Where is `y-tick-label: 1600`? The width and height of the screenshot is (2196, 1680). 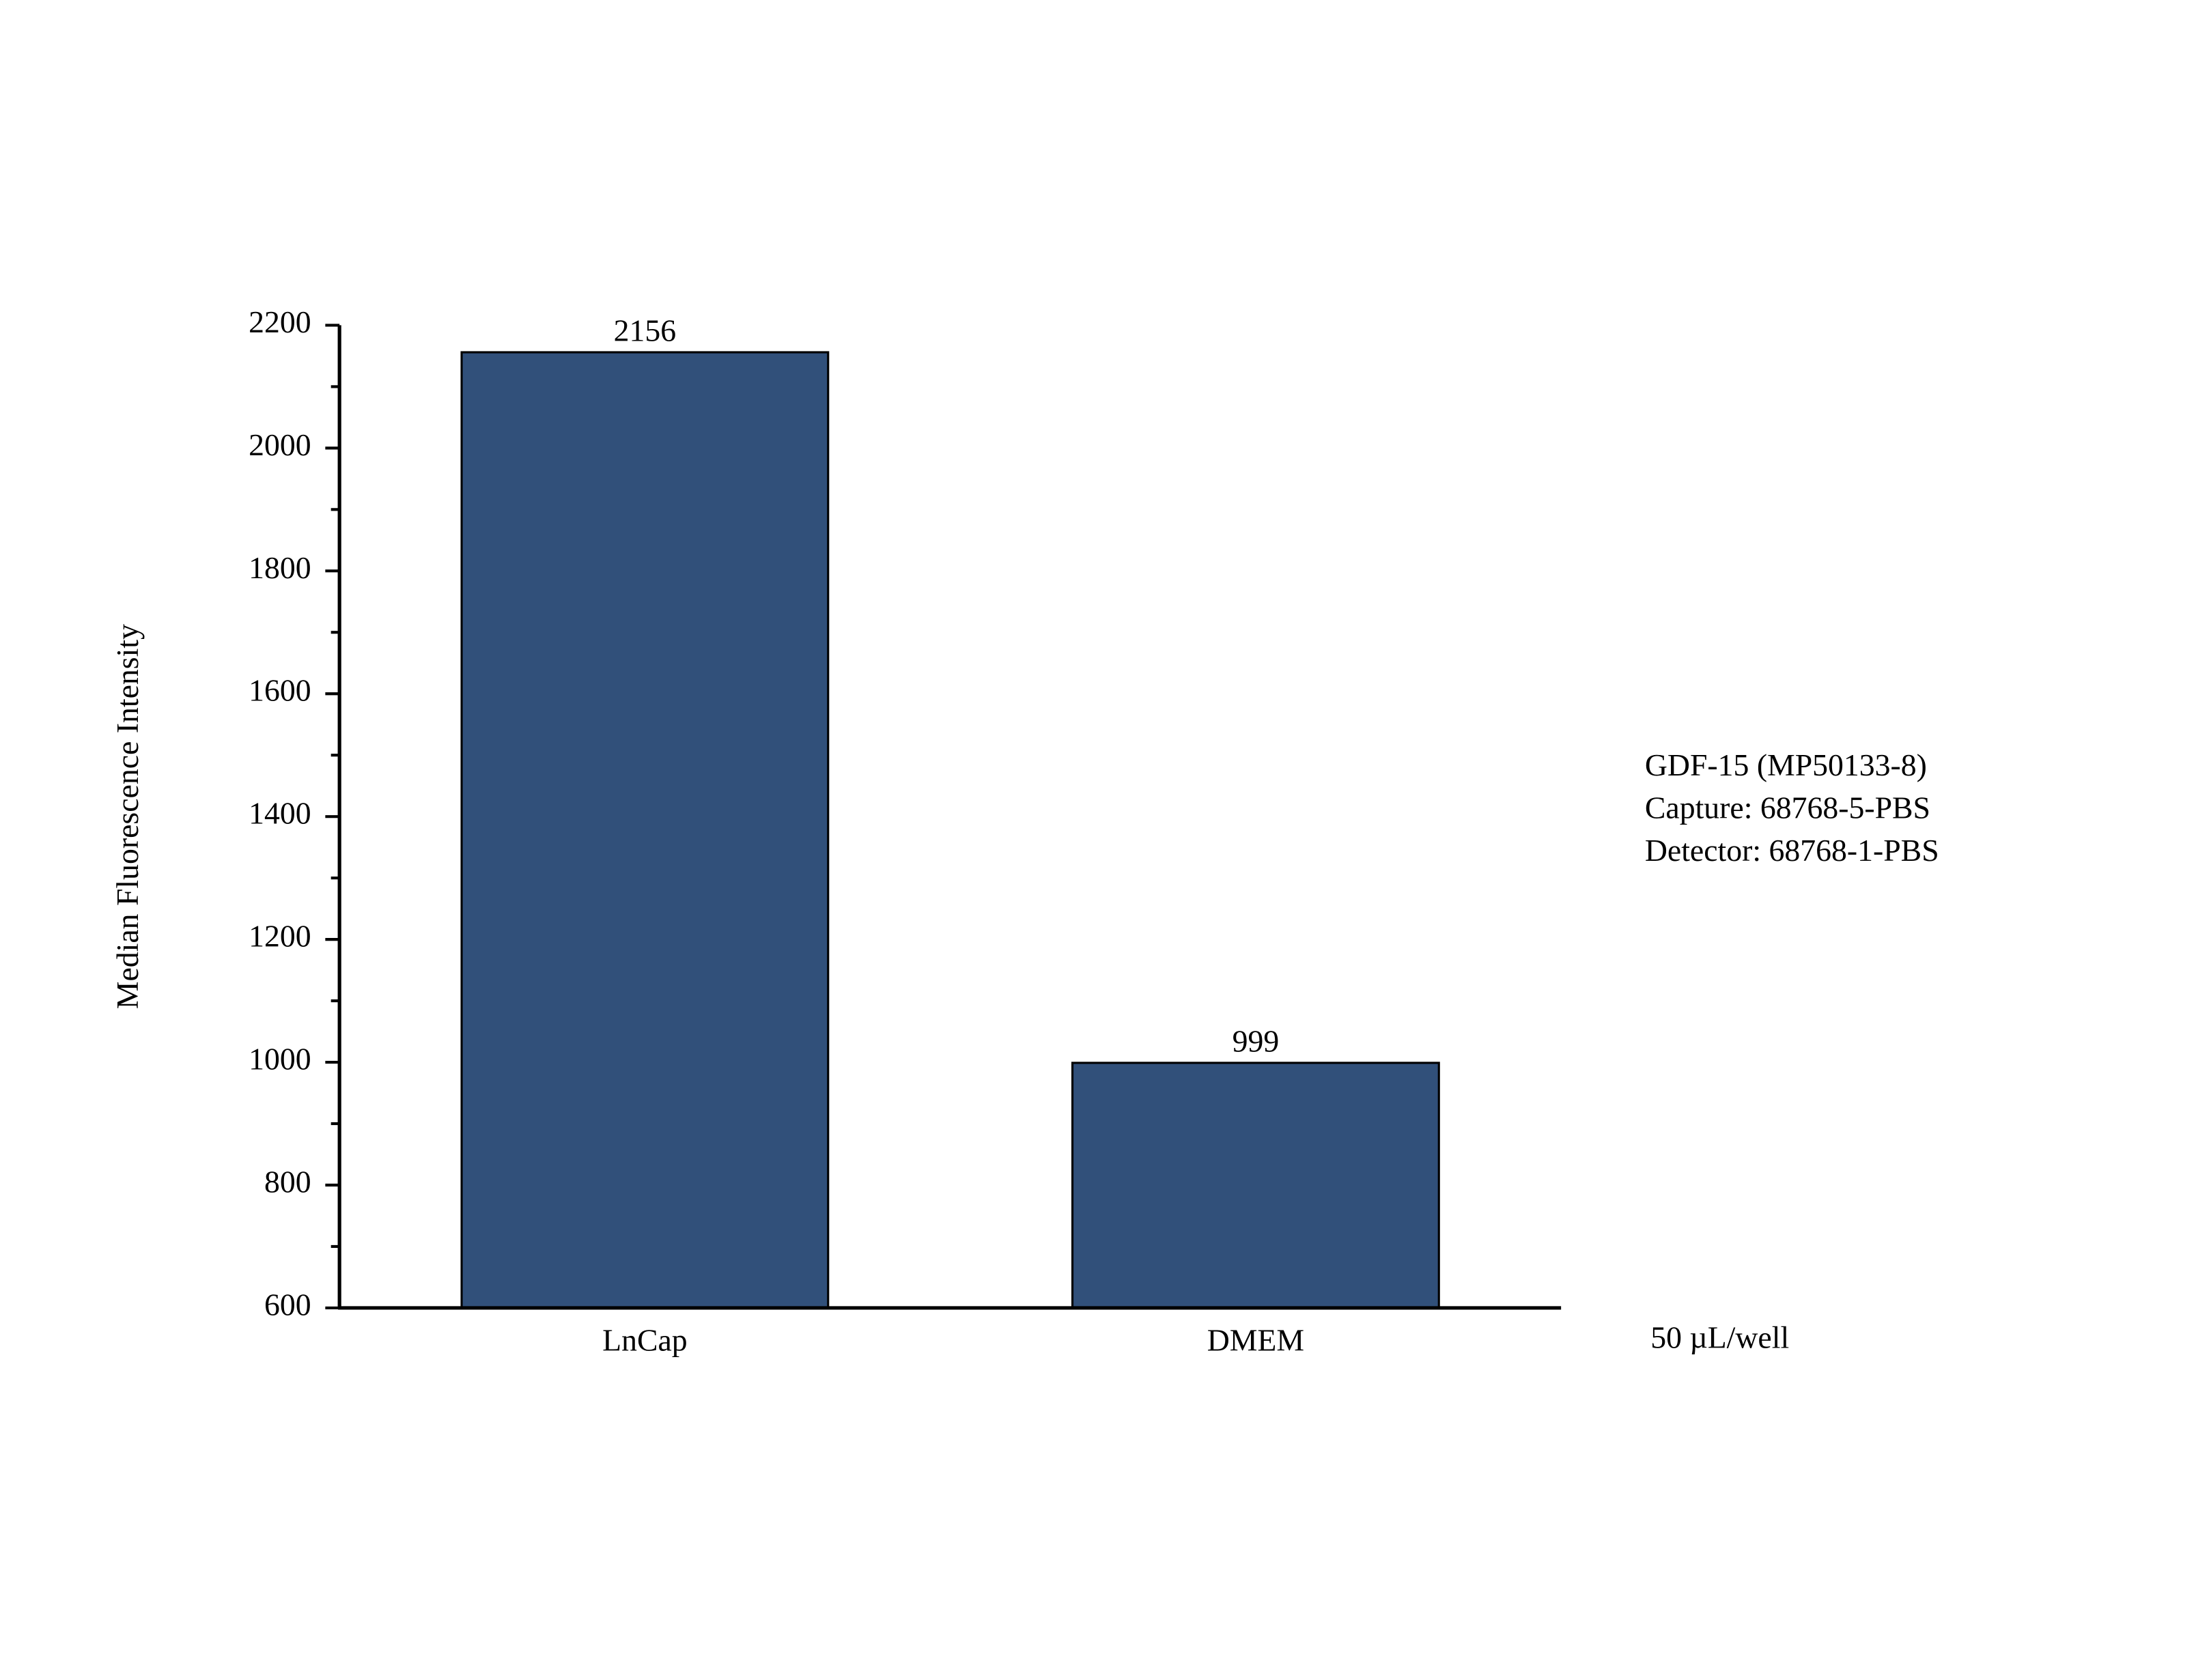
y-tick-label: 1600 is located at coordinates (280, 690).